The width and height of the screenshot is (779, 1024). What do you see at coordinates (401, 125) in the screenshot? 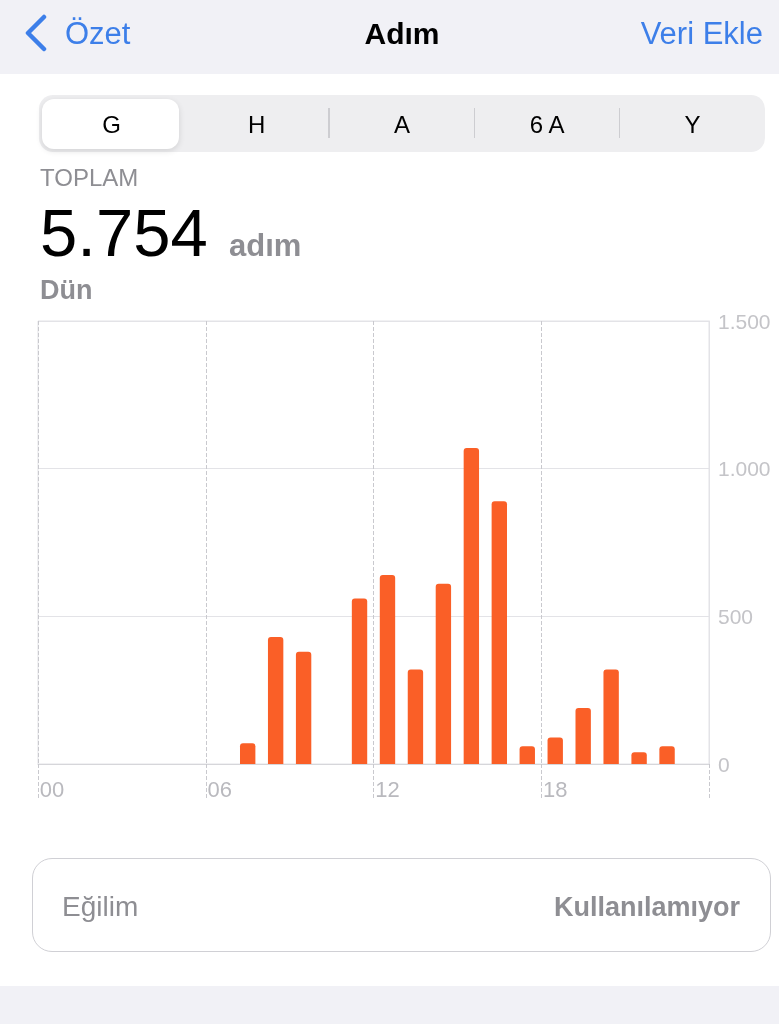
I see `text: A` at bounding box center [401, 125].